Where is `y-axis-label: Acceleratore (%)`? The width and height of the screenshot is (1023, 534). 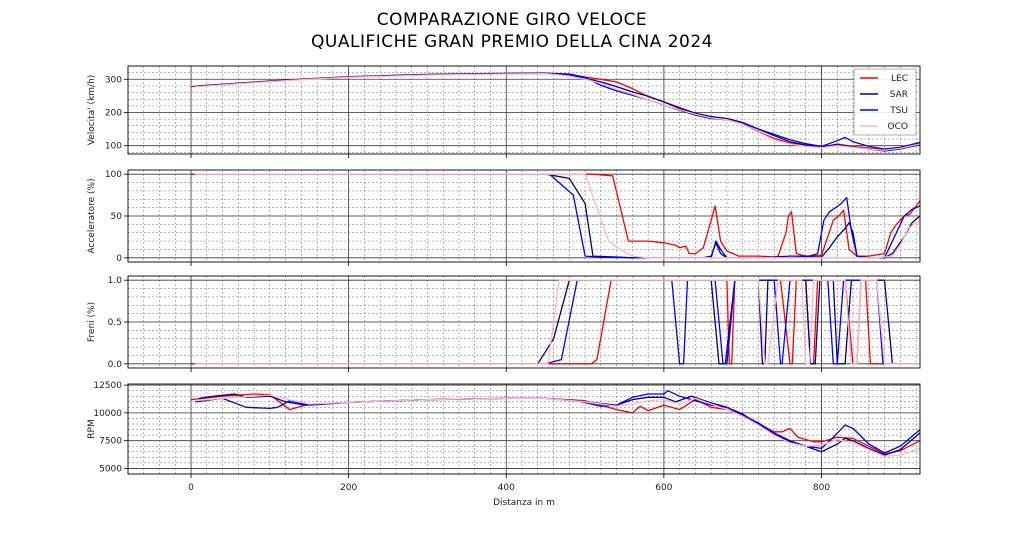 y-axis-label: Acceleratore (%) is located at coordinates (92, 215).